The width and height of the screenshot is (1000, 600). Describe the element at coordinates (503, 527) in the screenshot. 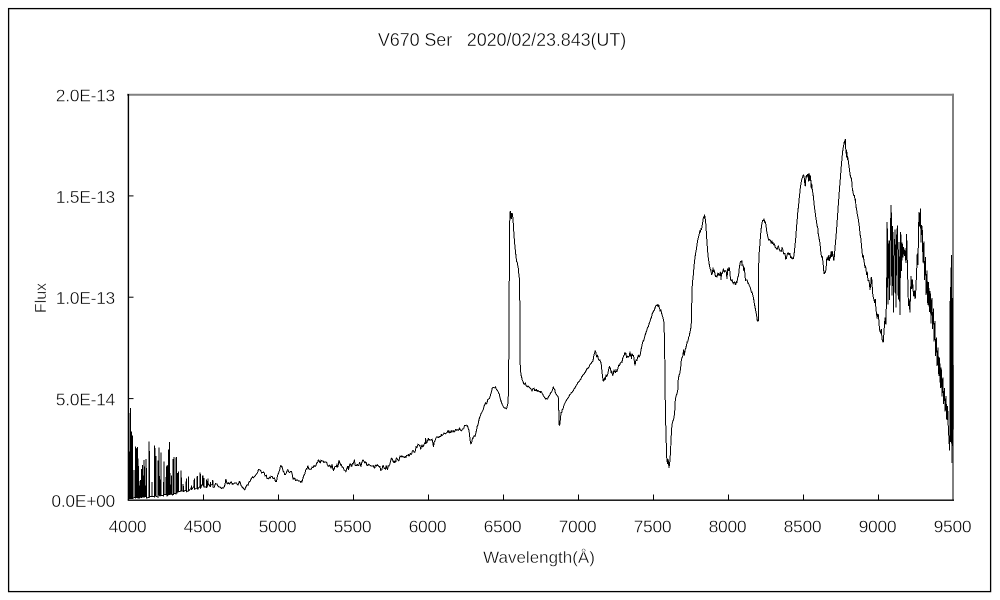

I see `svg-text: 6500` at that location.